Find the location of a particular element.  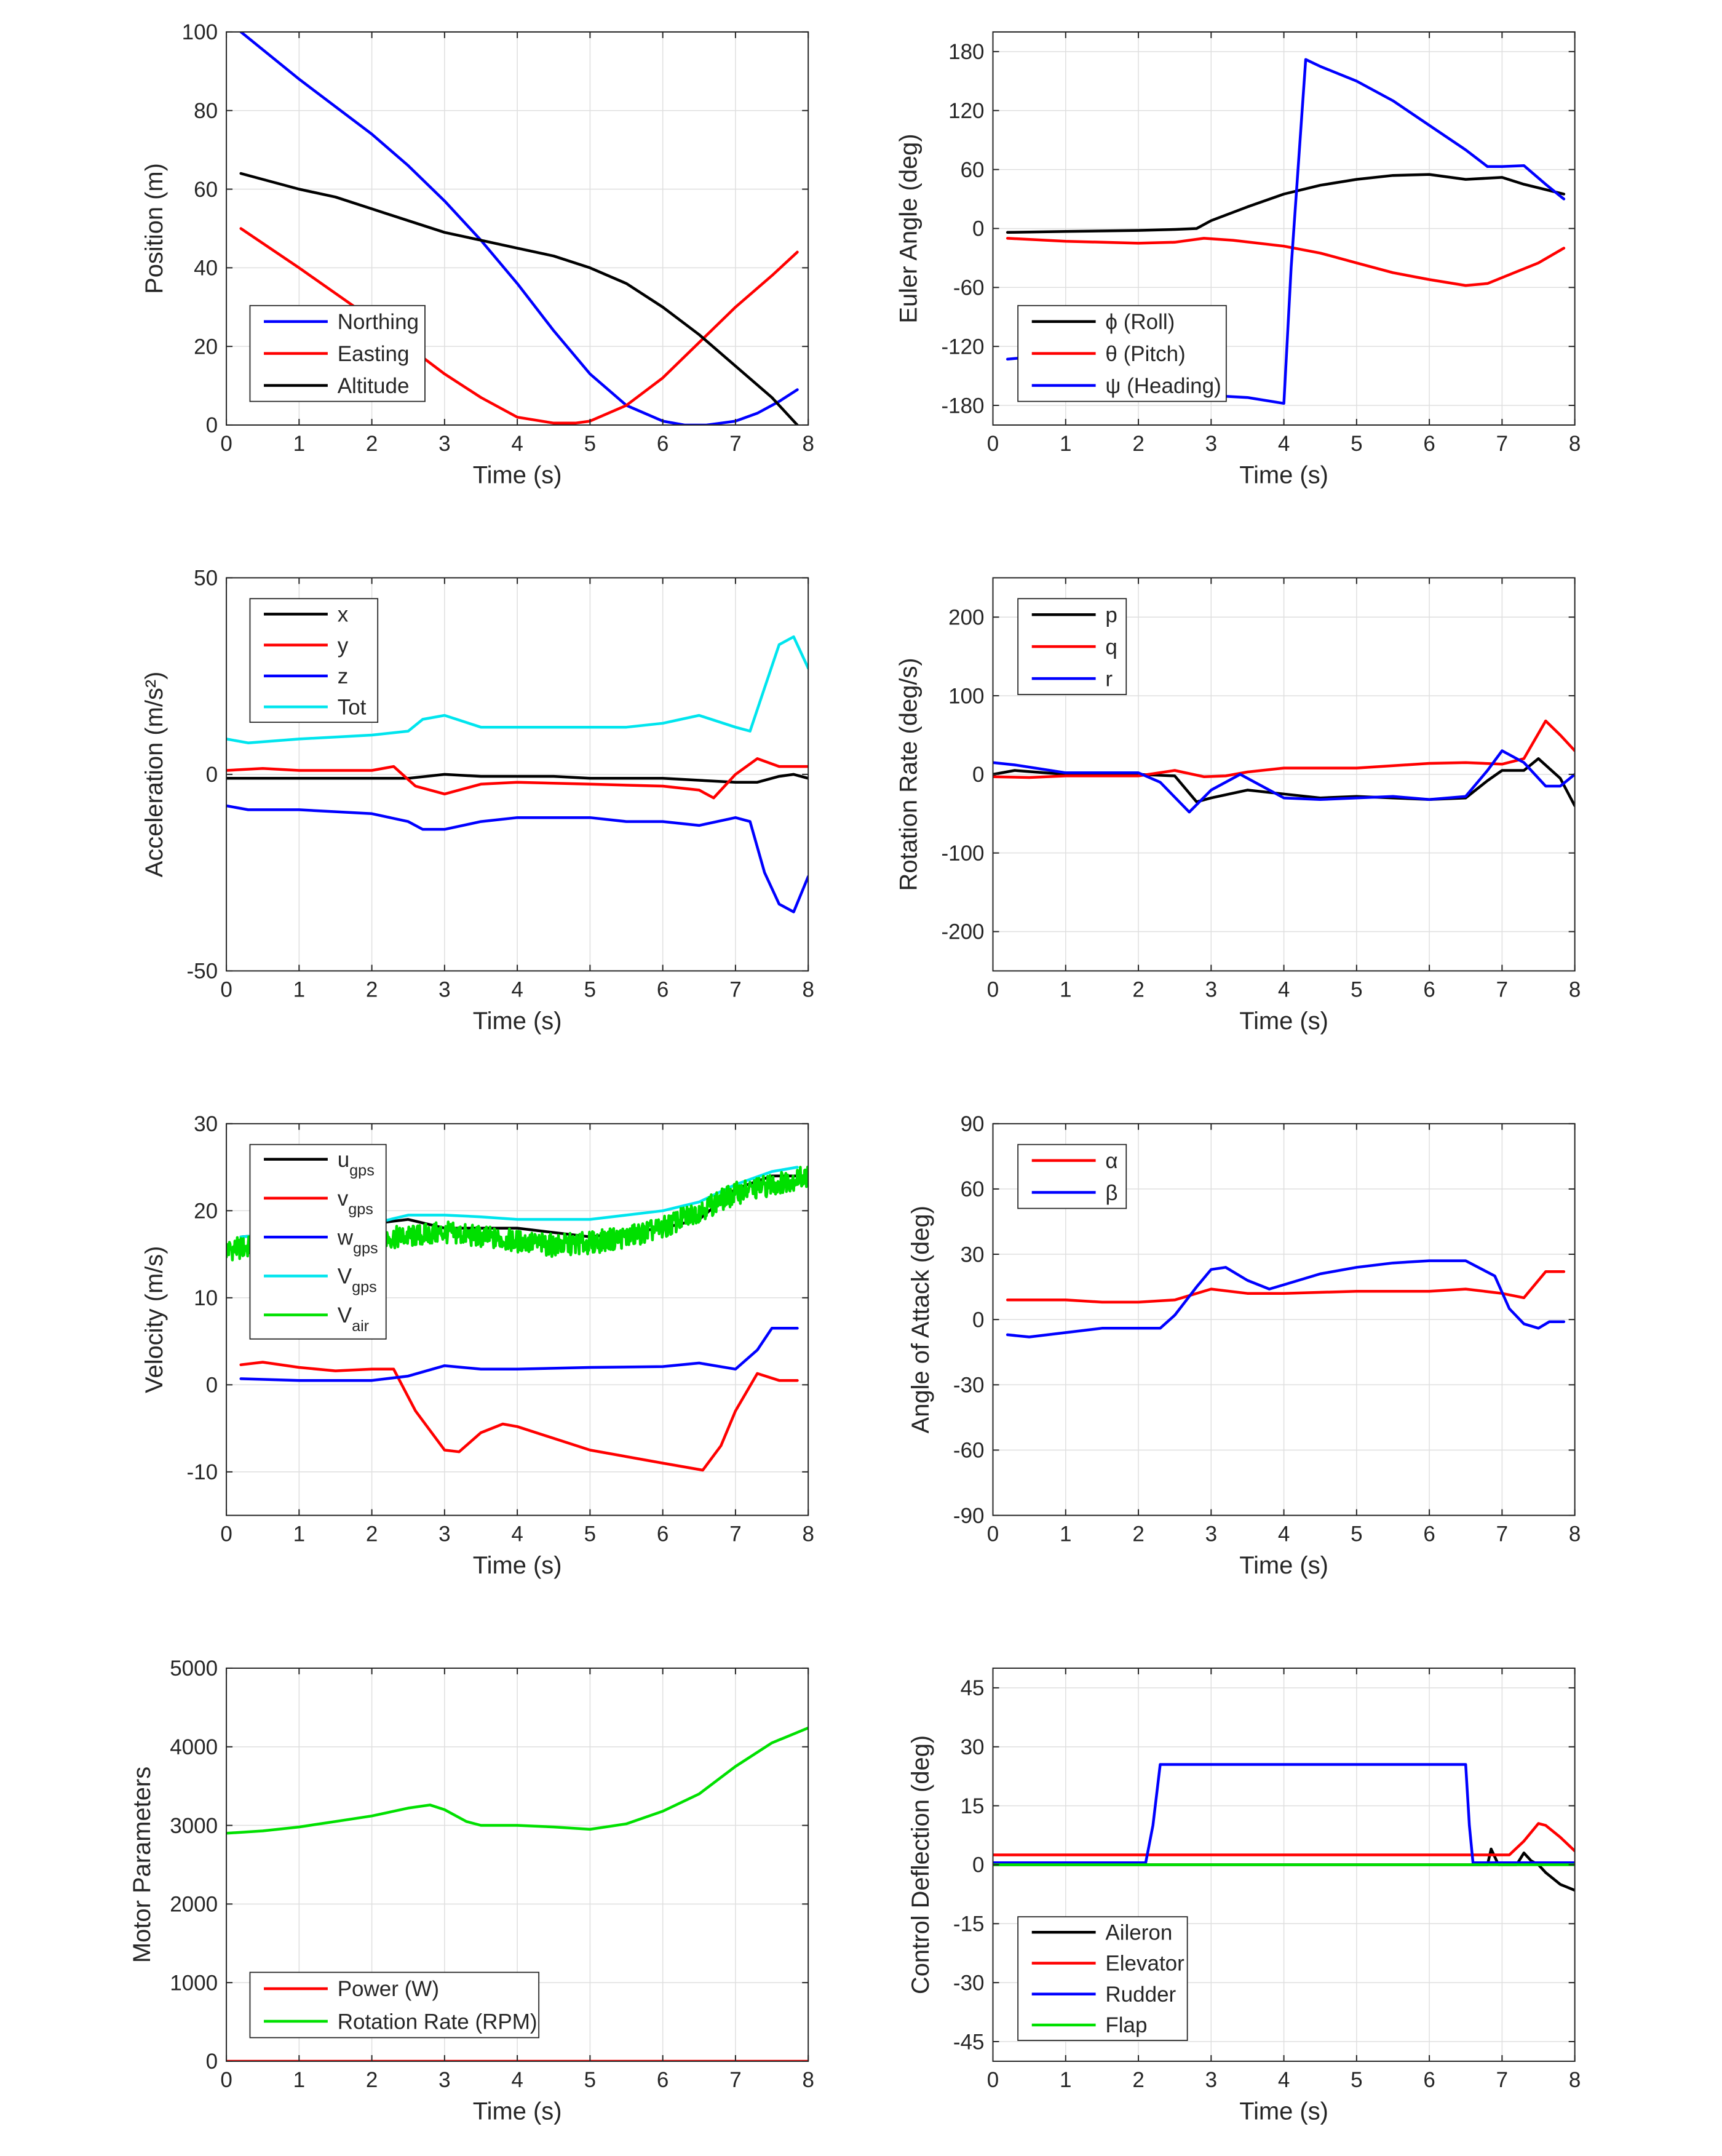

legend-label: q is located at coordinates (1111, 647).